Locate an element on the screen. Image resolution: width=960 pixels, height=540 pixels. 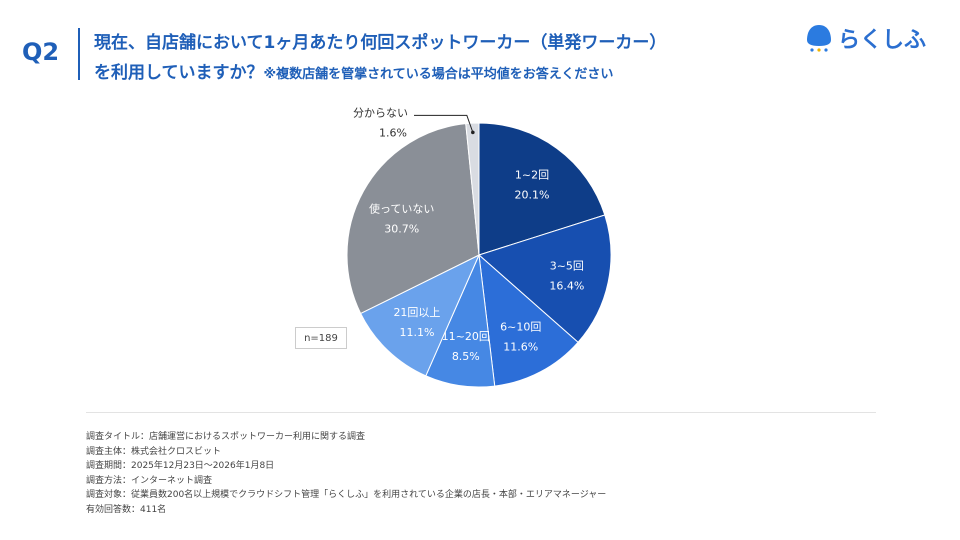
slice-label: 分からない is located at coordinates (380, 112).